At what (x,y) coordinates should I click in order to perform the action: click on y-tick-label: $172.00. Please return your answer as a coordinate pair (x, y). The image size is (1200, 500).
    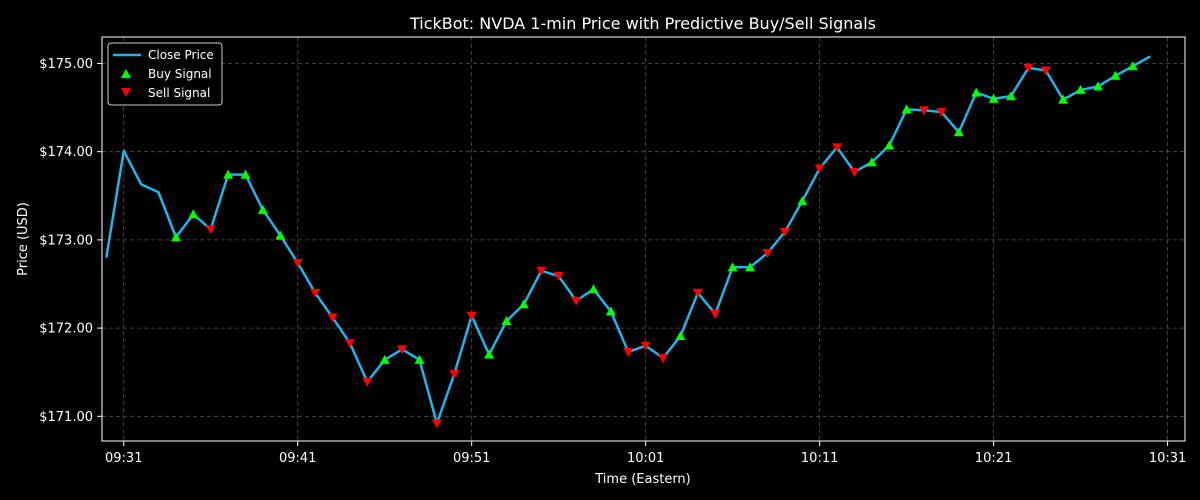
    Looking at the image, I should click on (66, 329).